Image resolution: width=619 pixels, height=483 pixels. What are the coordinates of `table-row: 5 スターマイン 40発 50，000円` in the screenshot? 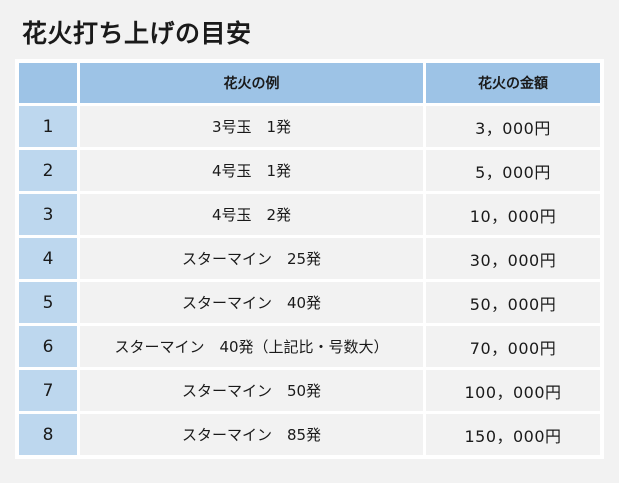 It's located at (309, 302).